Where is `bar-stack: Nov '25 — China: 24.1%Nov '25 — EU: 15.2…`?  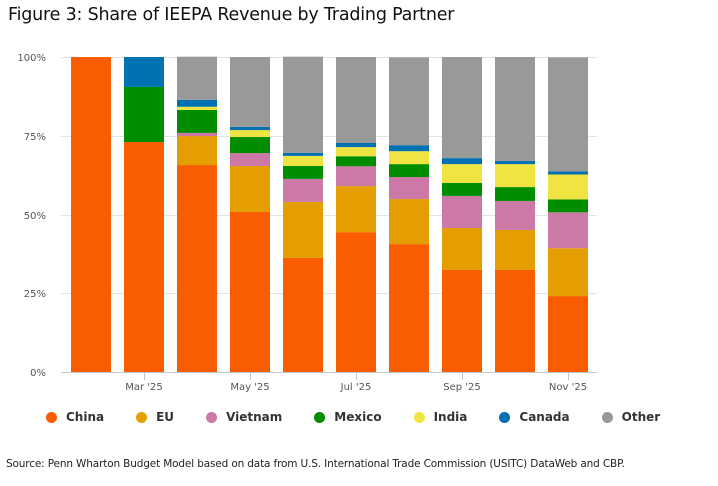
bar-stack: Nov '25 — China: 24.1%Nov '25 — EU: 15.2… is located at coordinates (568, 214).